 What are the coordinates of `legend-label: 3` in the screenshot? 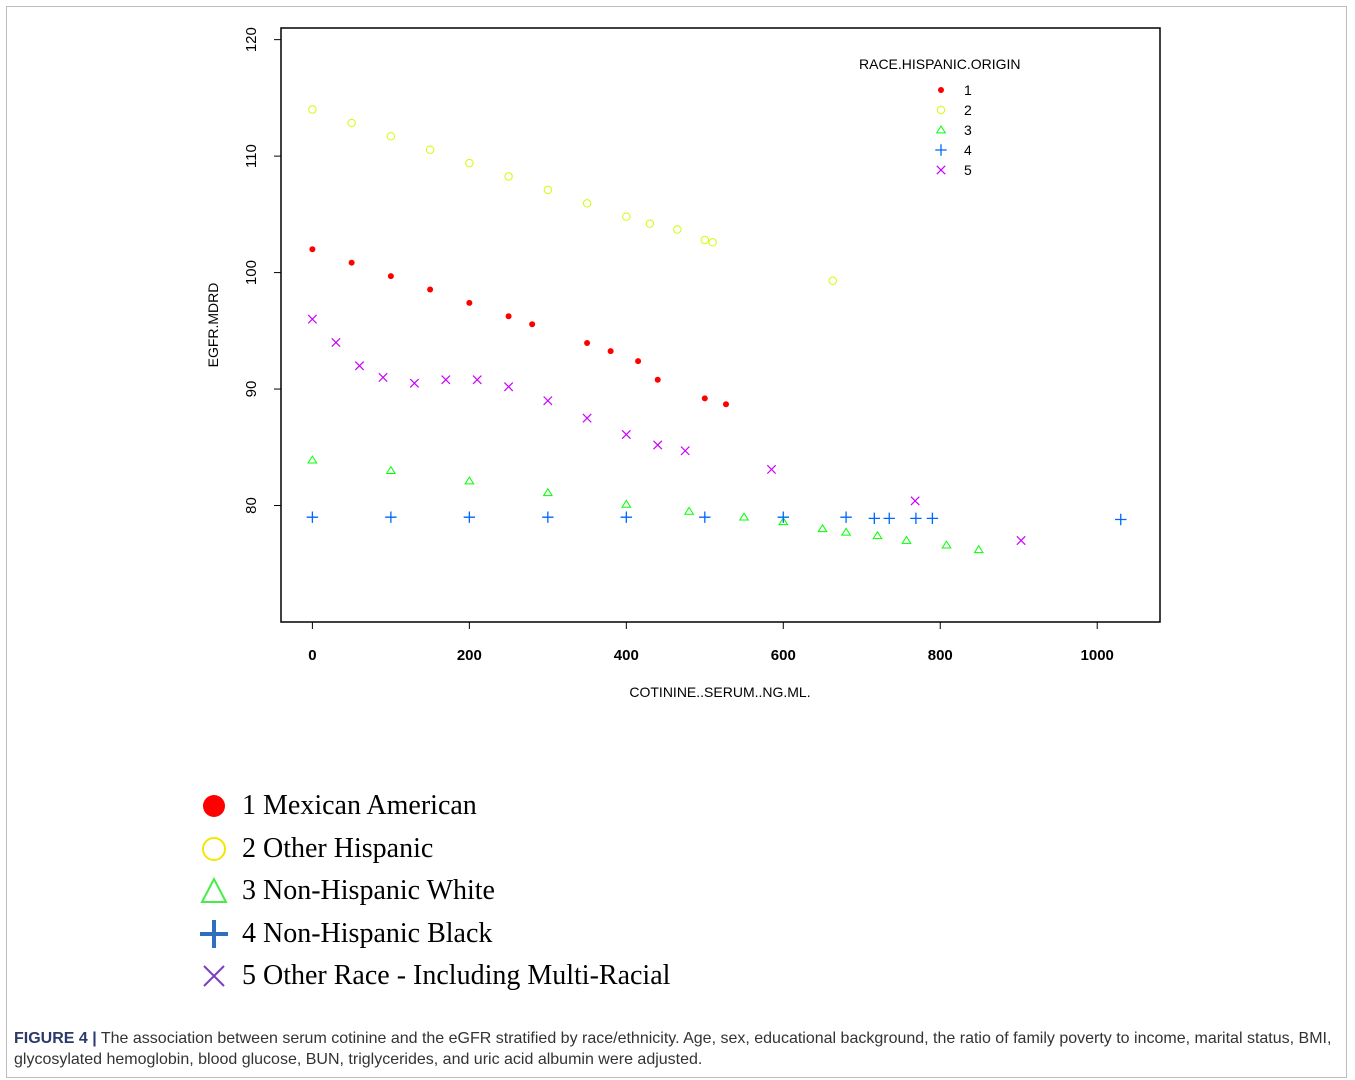 It's located at (968, 130).